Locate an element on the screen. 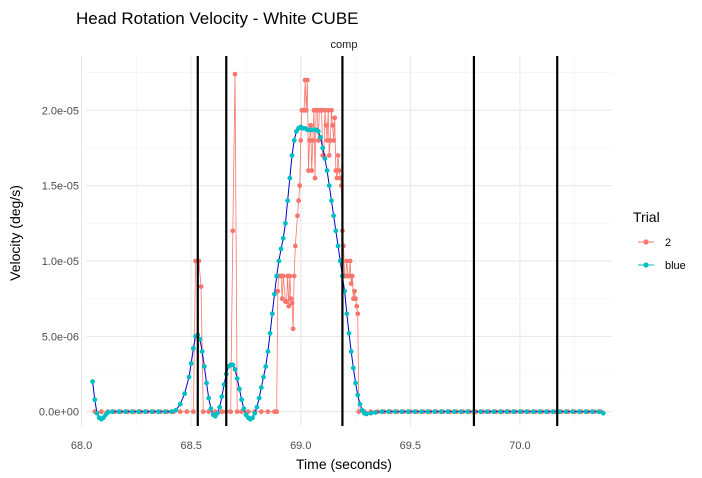 The width and height of the screenshot is (702, 478). x-tick-label: 69.5 is located at coordinates (410, 446).